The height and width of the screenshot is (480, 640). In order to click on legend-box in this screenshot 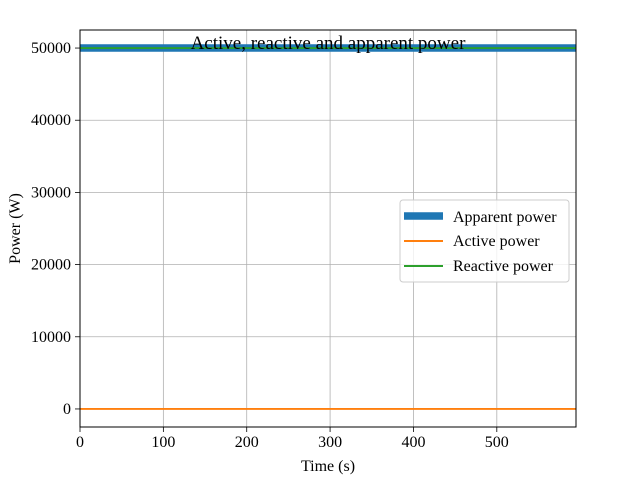, I will do `click(484, 241)`.